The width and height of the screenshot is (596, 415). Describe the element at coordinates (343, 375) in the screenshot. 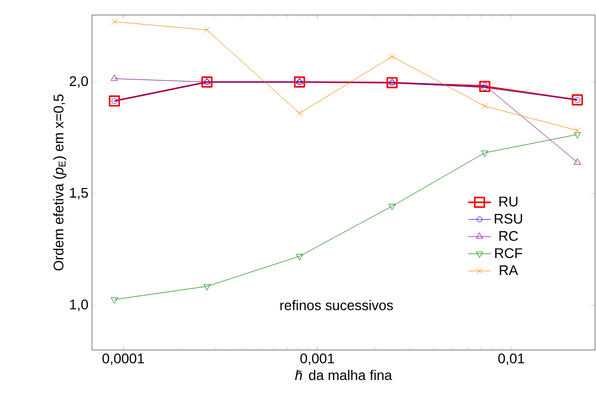

I see `x-axis-title: h̄ da malha fina` at that location.